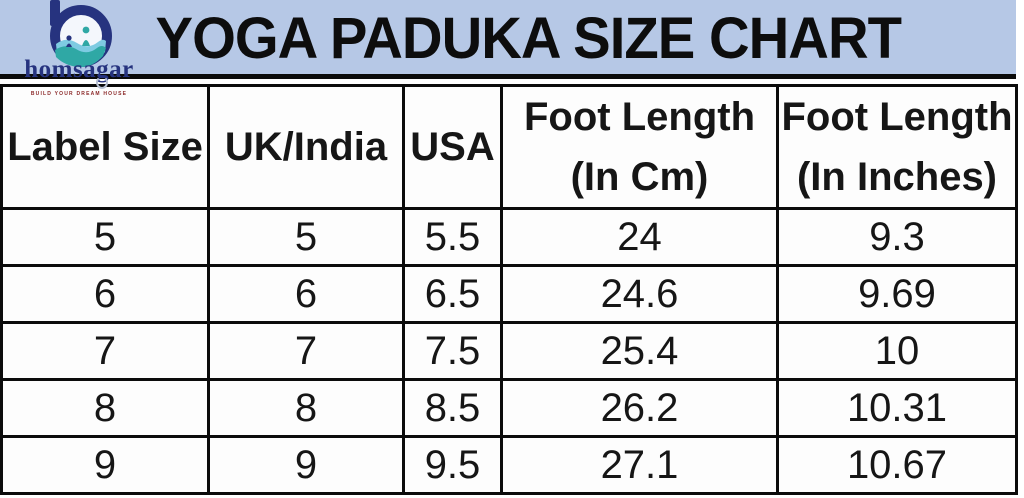  I want to click on cell-foot-inches: 10.31, so click(897, 408).